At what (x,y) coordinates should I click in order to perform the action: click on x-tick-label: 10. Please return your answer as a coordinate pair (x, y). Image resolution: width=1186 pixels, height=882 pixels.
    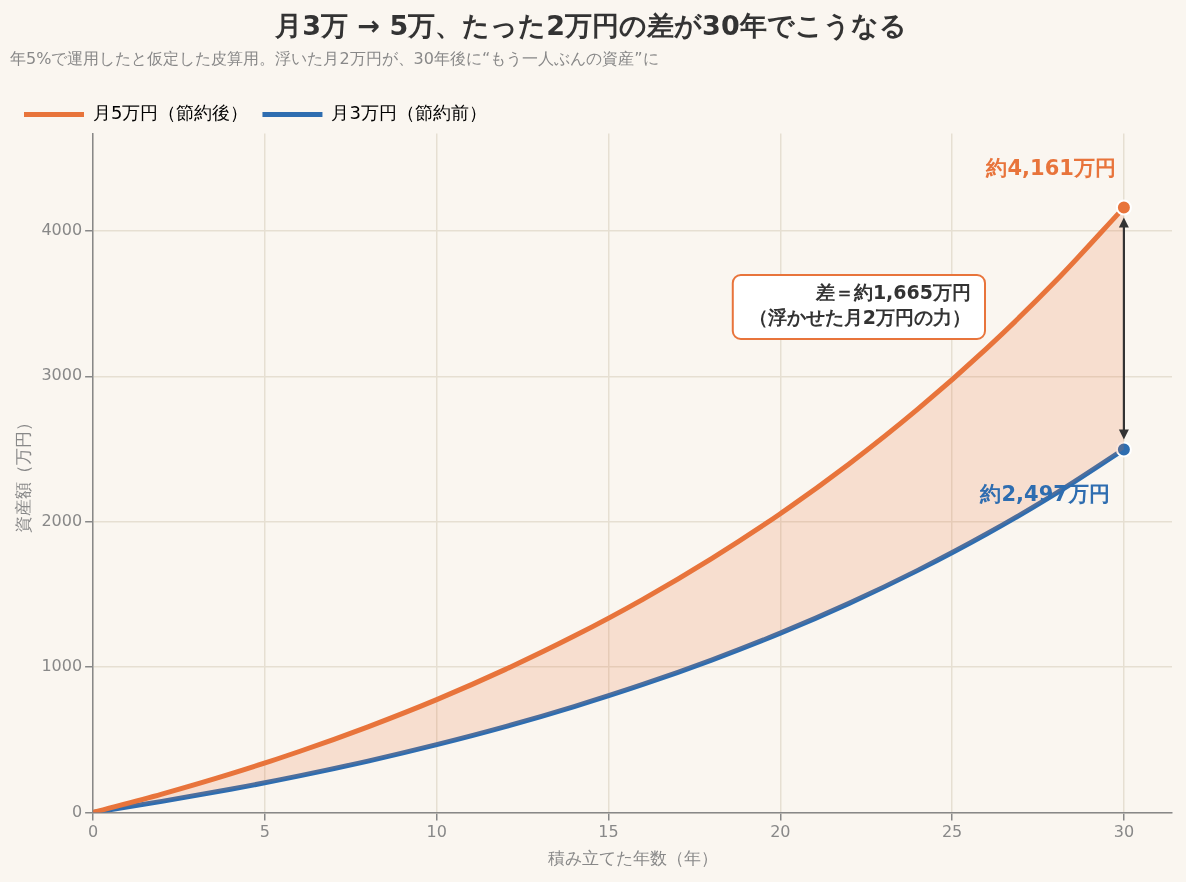
    Looking at the image, I should click on (436, 832).